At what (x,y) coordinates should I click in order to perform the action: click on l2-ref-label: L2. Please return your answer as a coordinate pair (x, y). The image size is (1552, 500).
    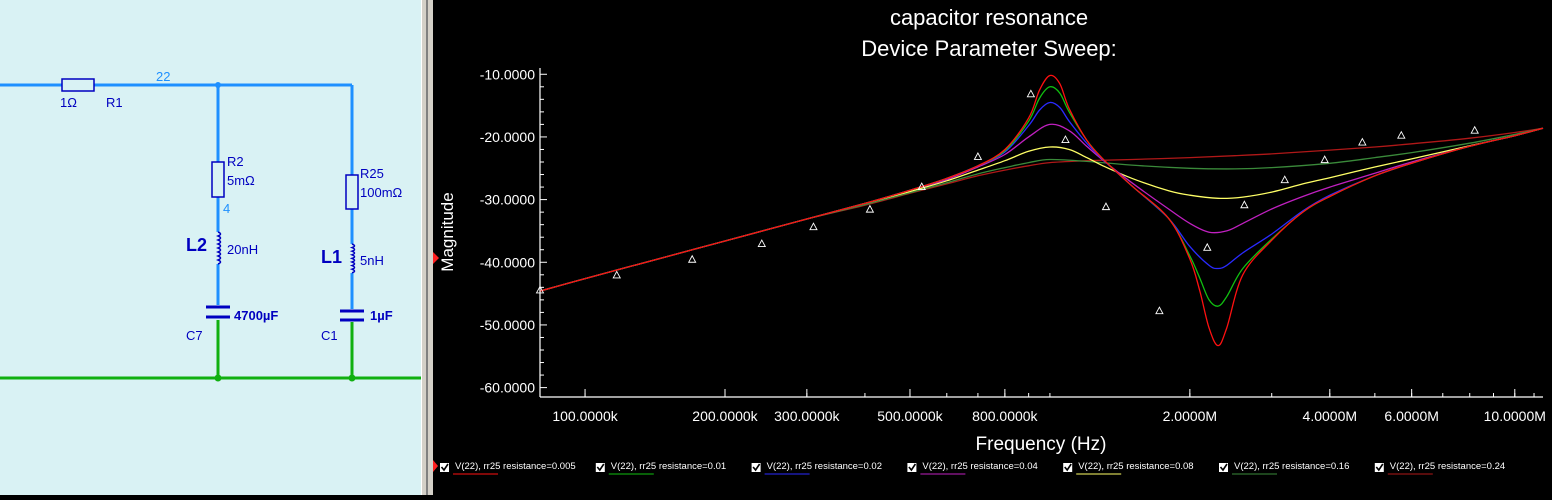
    Looking at the image, I should click on (196, 245).